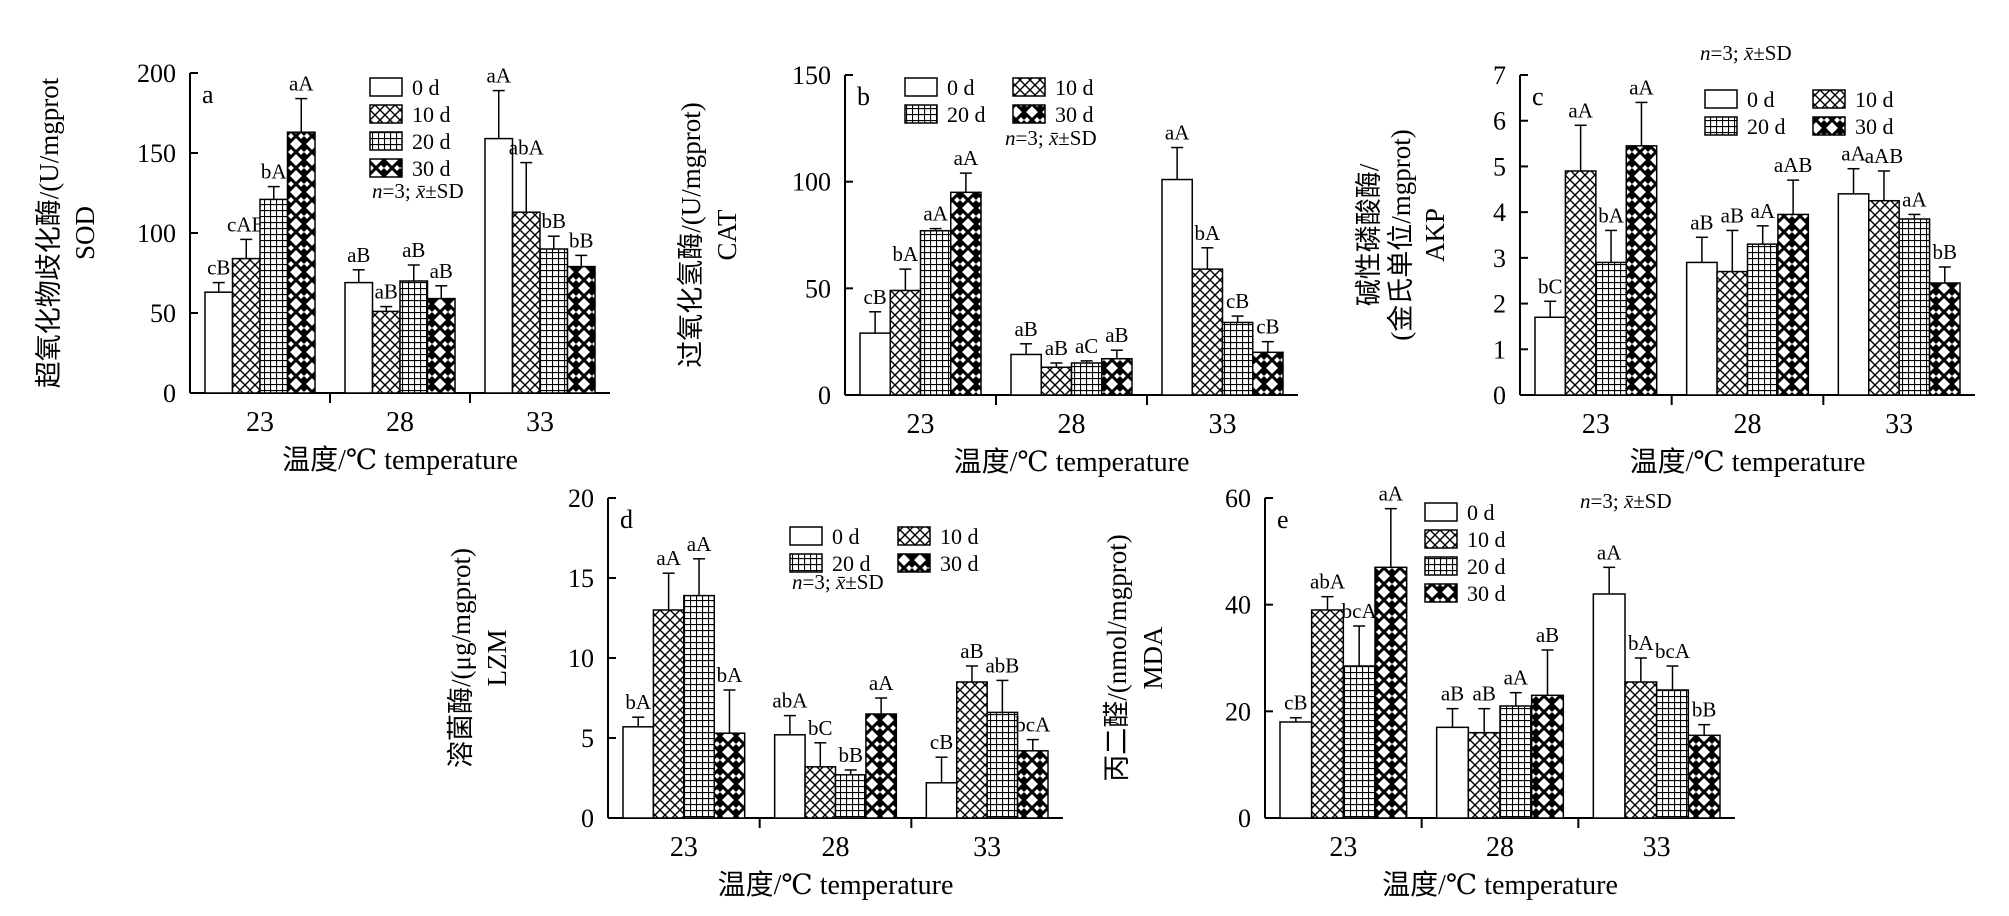 The height and width of the screenshot is (916, 2009). Describe the element at coordinates (699, 706) in the screenshot. I see `bar-d-23-20d` at that location.